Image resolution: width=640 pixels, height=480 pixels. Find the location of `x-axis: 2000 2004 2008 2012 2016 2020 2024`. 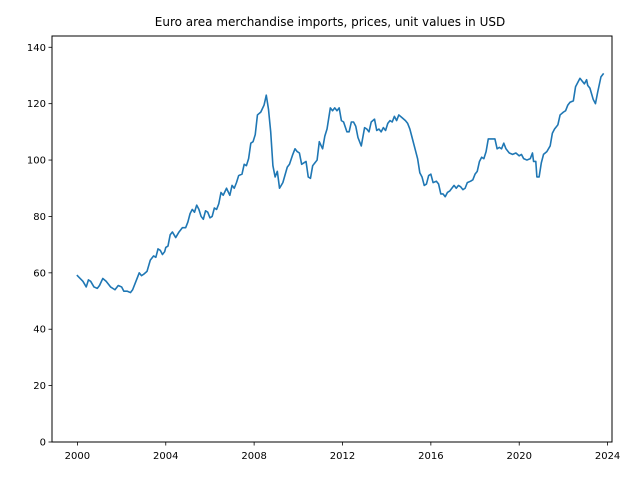

x-axis: 2000 2004 2008 2012 2016 2020 2024 is located at coordinates (342, 452).